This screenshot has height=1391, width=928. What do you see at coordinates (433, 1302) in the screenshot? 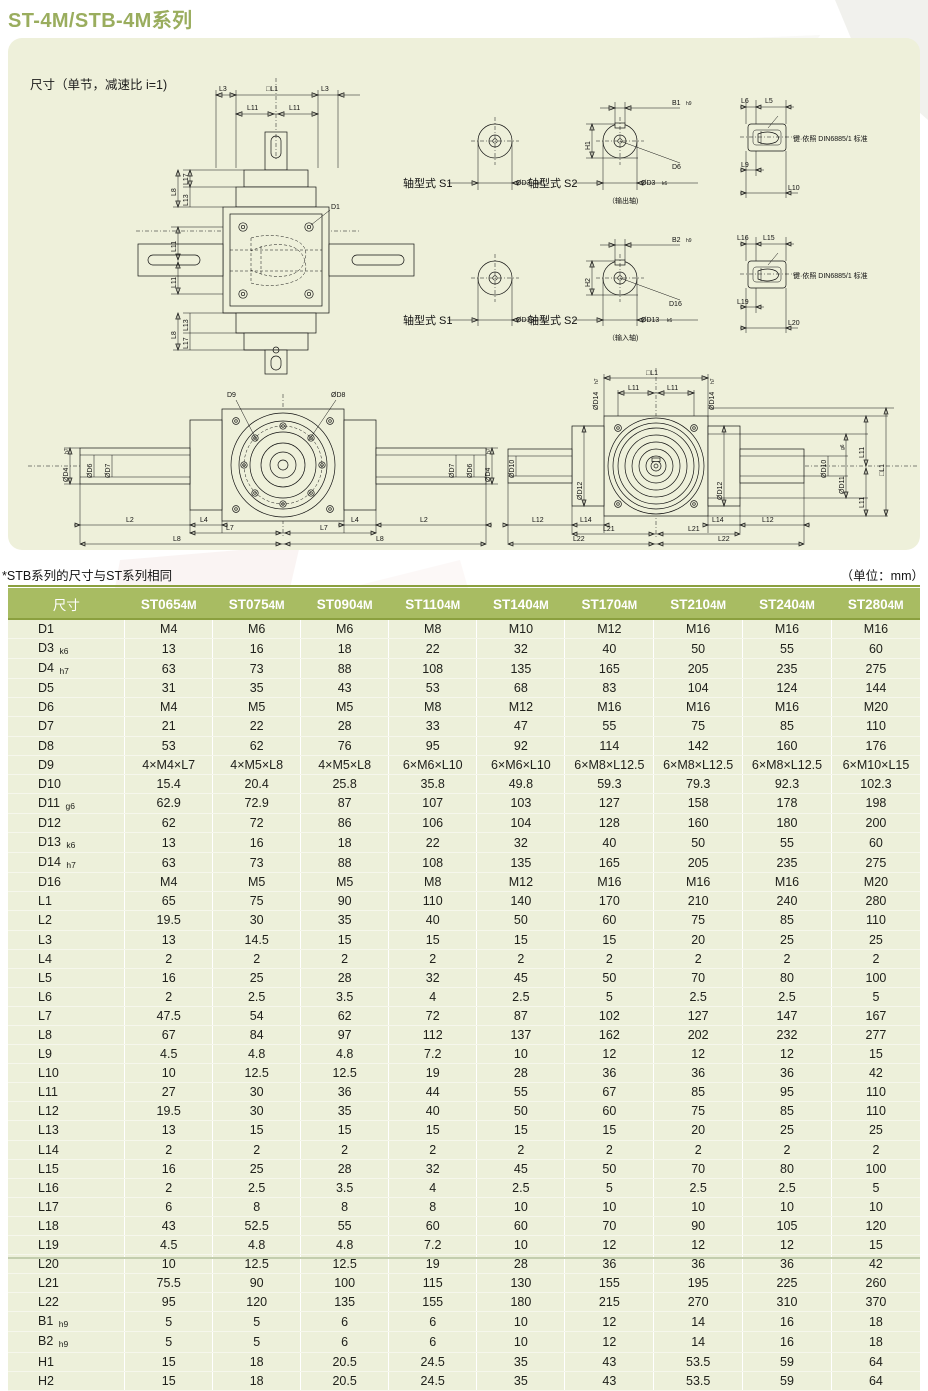
I see `cell-l22-4: 155` at bounding box center [433, 1302].